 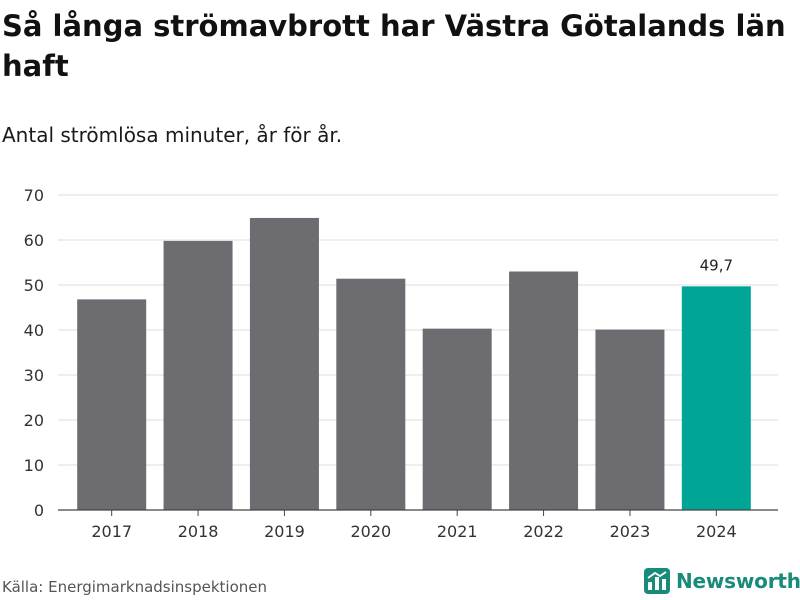 What do you see at coordinates (716, 265) in the screenshot?
I see `data-label: 49,7` at bounding box center [716, 265].